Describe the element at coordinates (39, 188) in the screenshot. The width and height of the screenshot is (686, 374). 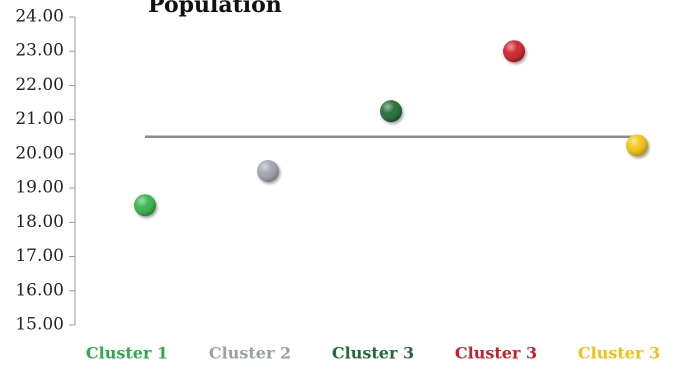
I see `y-tick-label: 19.00` at that location.